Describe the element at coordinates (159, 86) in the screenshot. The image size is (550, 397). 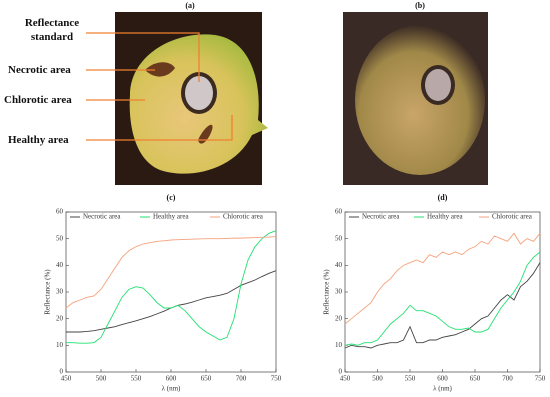
I see `callouts` at that location.